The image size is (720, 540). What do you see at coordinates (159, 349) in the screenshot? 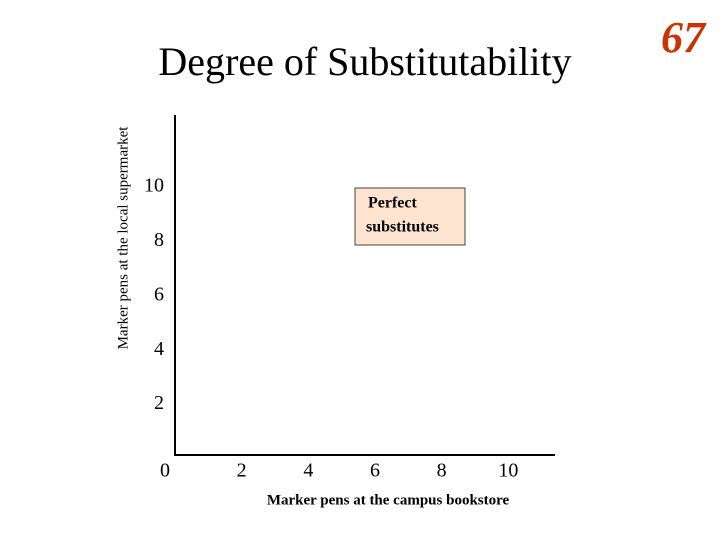
I see `y-tick-label: 4` at bounding box center [159, 349].